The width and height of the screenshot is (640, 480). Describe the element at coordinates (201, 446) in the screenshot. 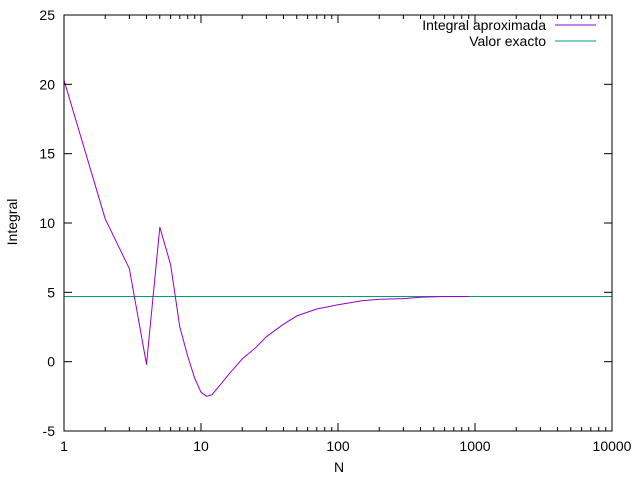

I see `x-tick-label: 10` at that location.